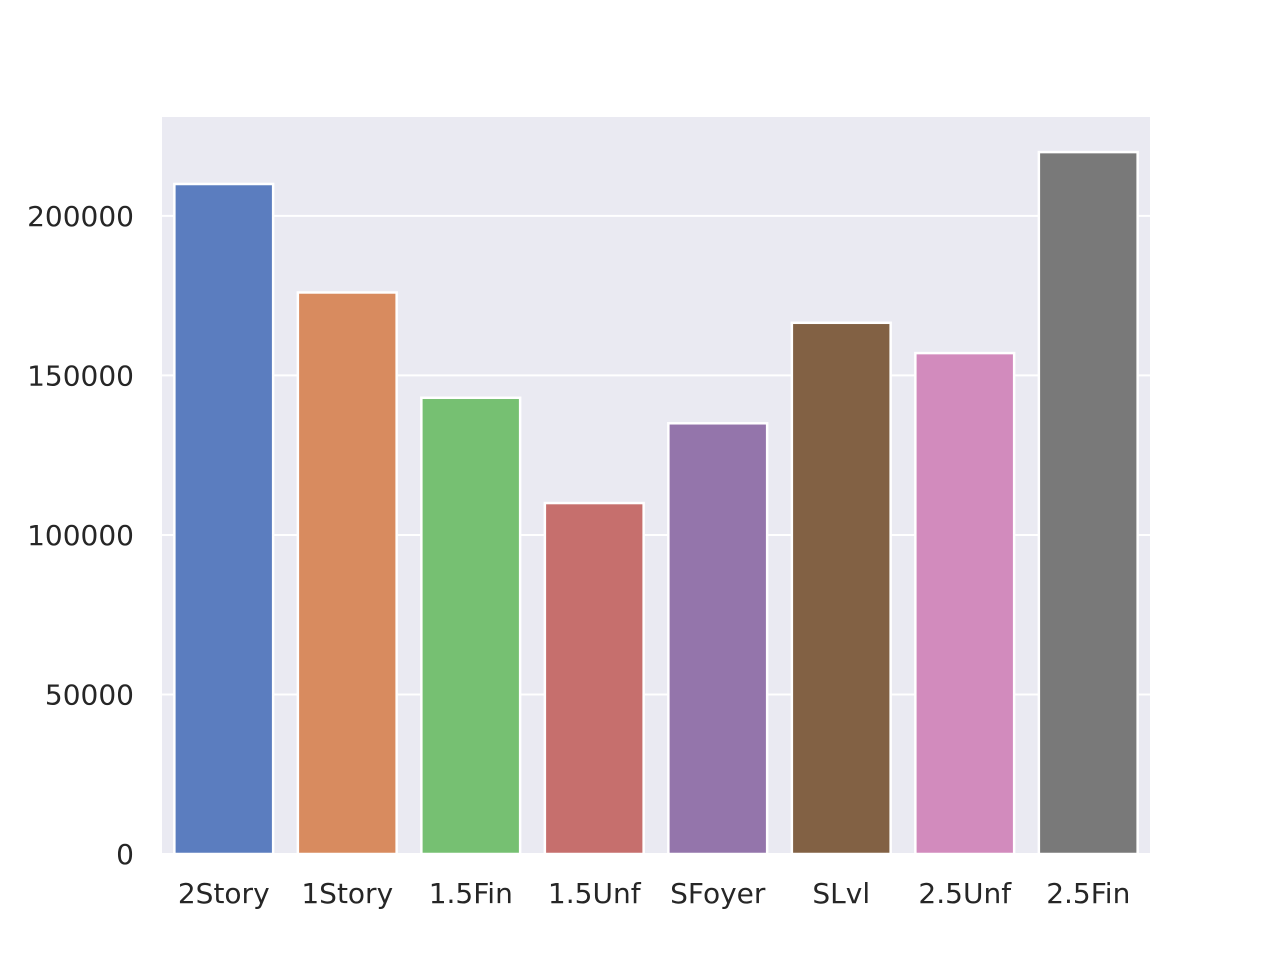 This screenshot has height=960, width=1280. What do you see at coordinates (347, 573) in the screenshot?
I see `bar-1story` at bounding box center [347, 573].